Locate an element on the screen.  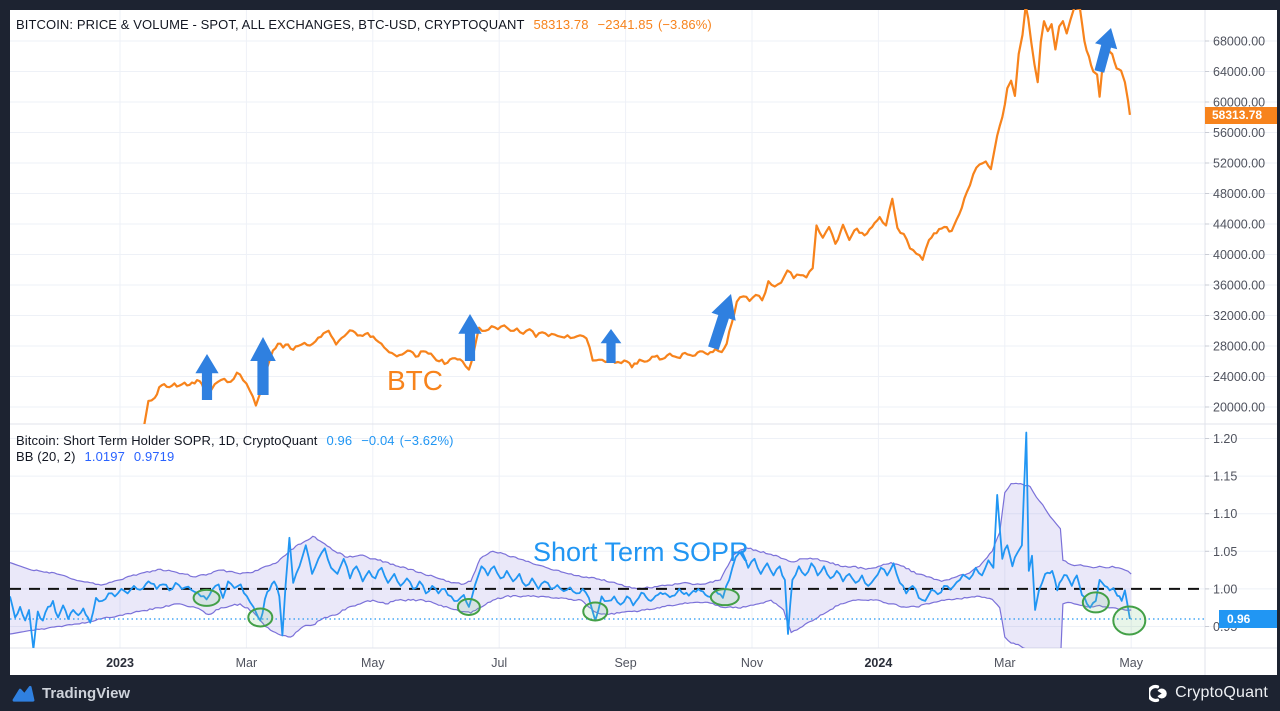
bb-upper-value: 1.0197 is located at coordinates (104, 456).